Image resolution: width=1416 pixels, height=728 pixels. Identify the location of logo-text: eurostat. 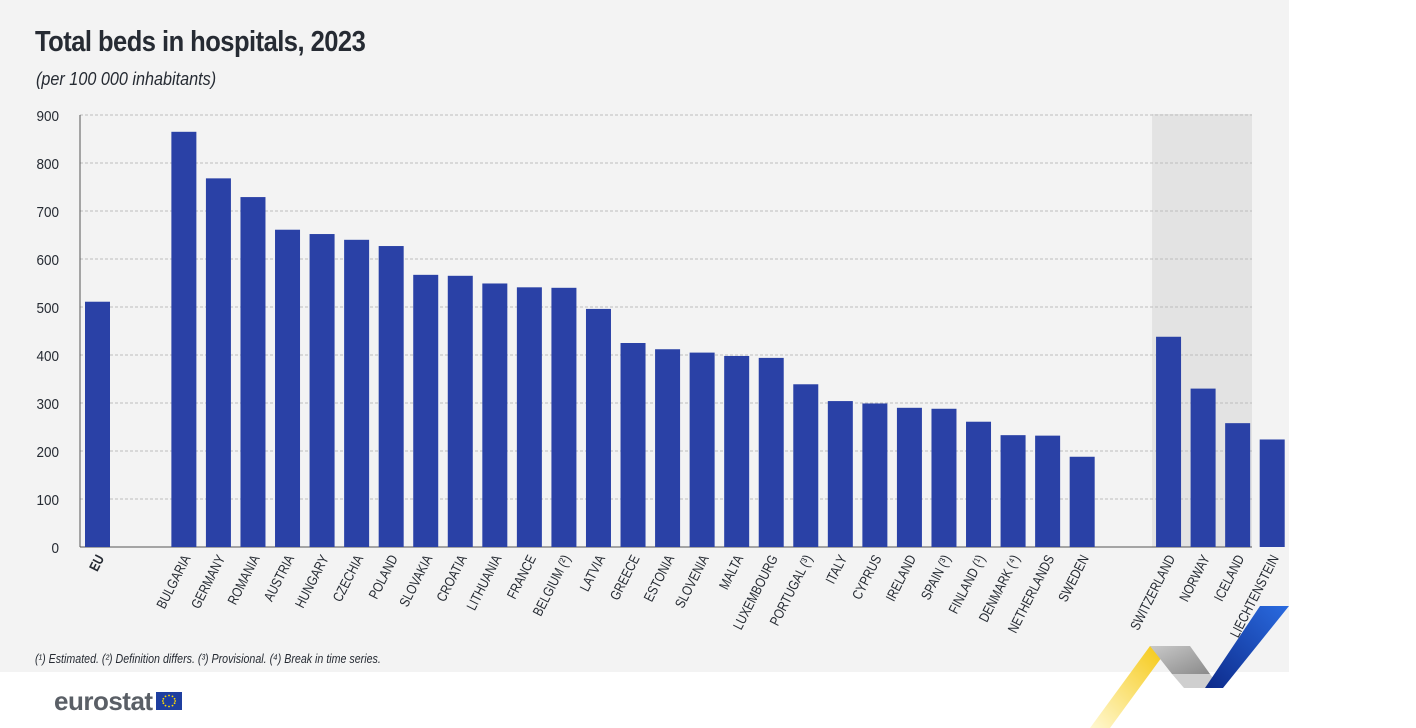
(103, 700).